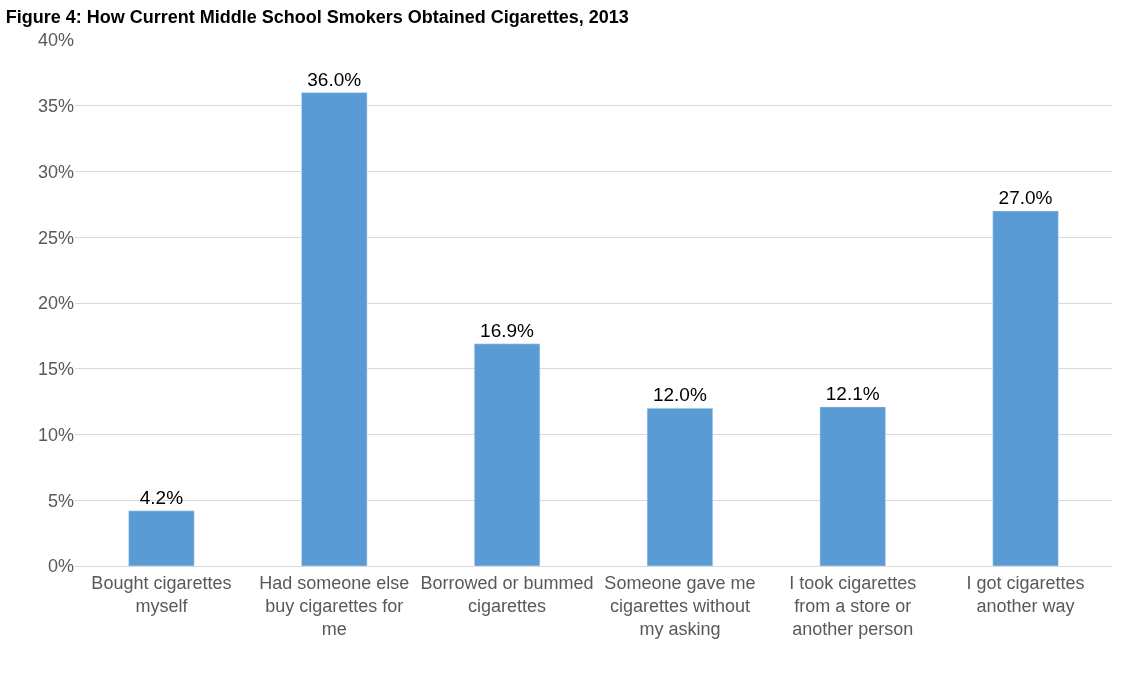  Describe the element at coordinates (507, 594) in the screenshot. I see `x-tick-label: Borrowed or bummed cigarettes` at that location.